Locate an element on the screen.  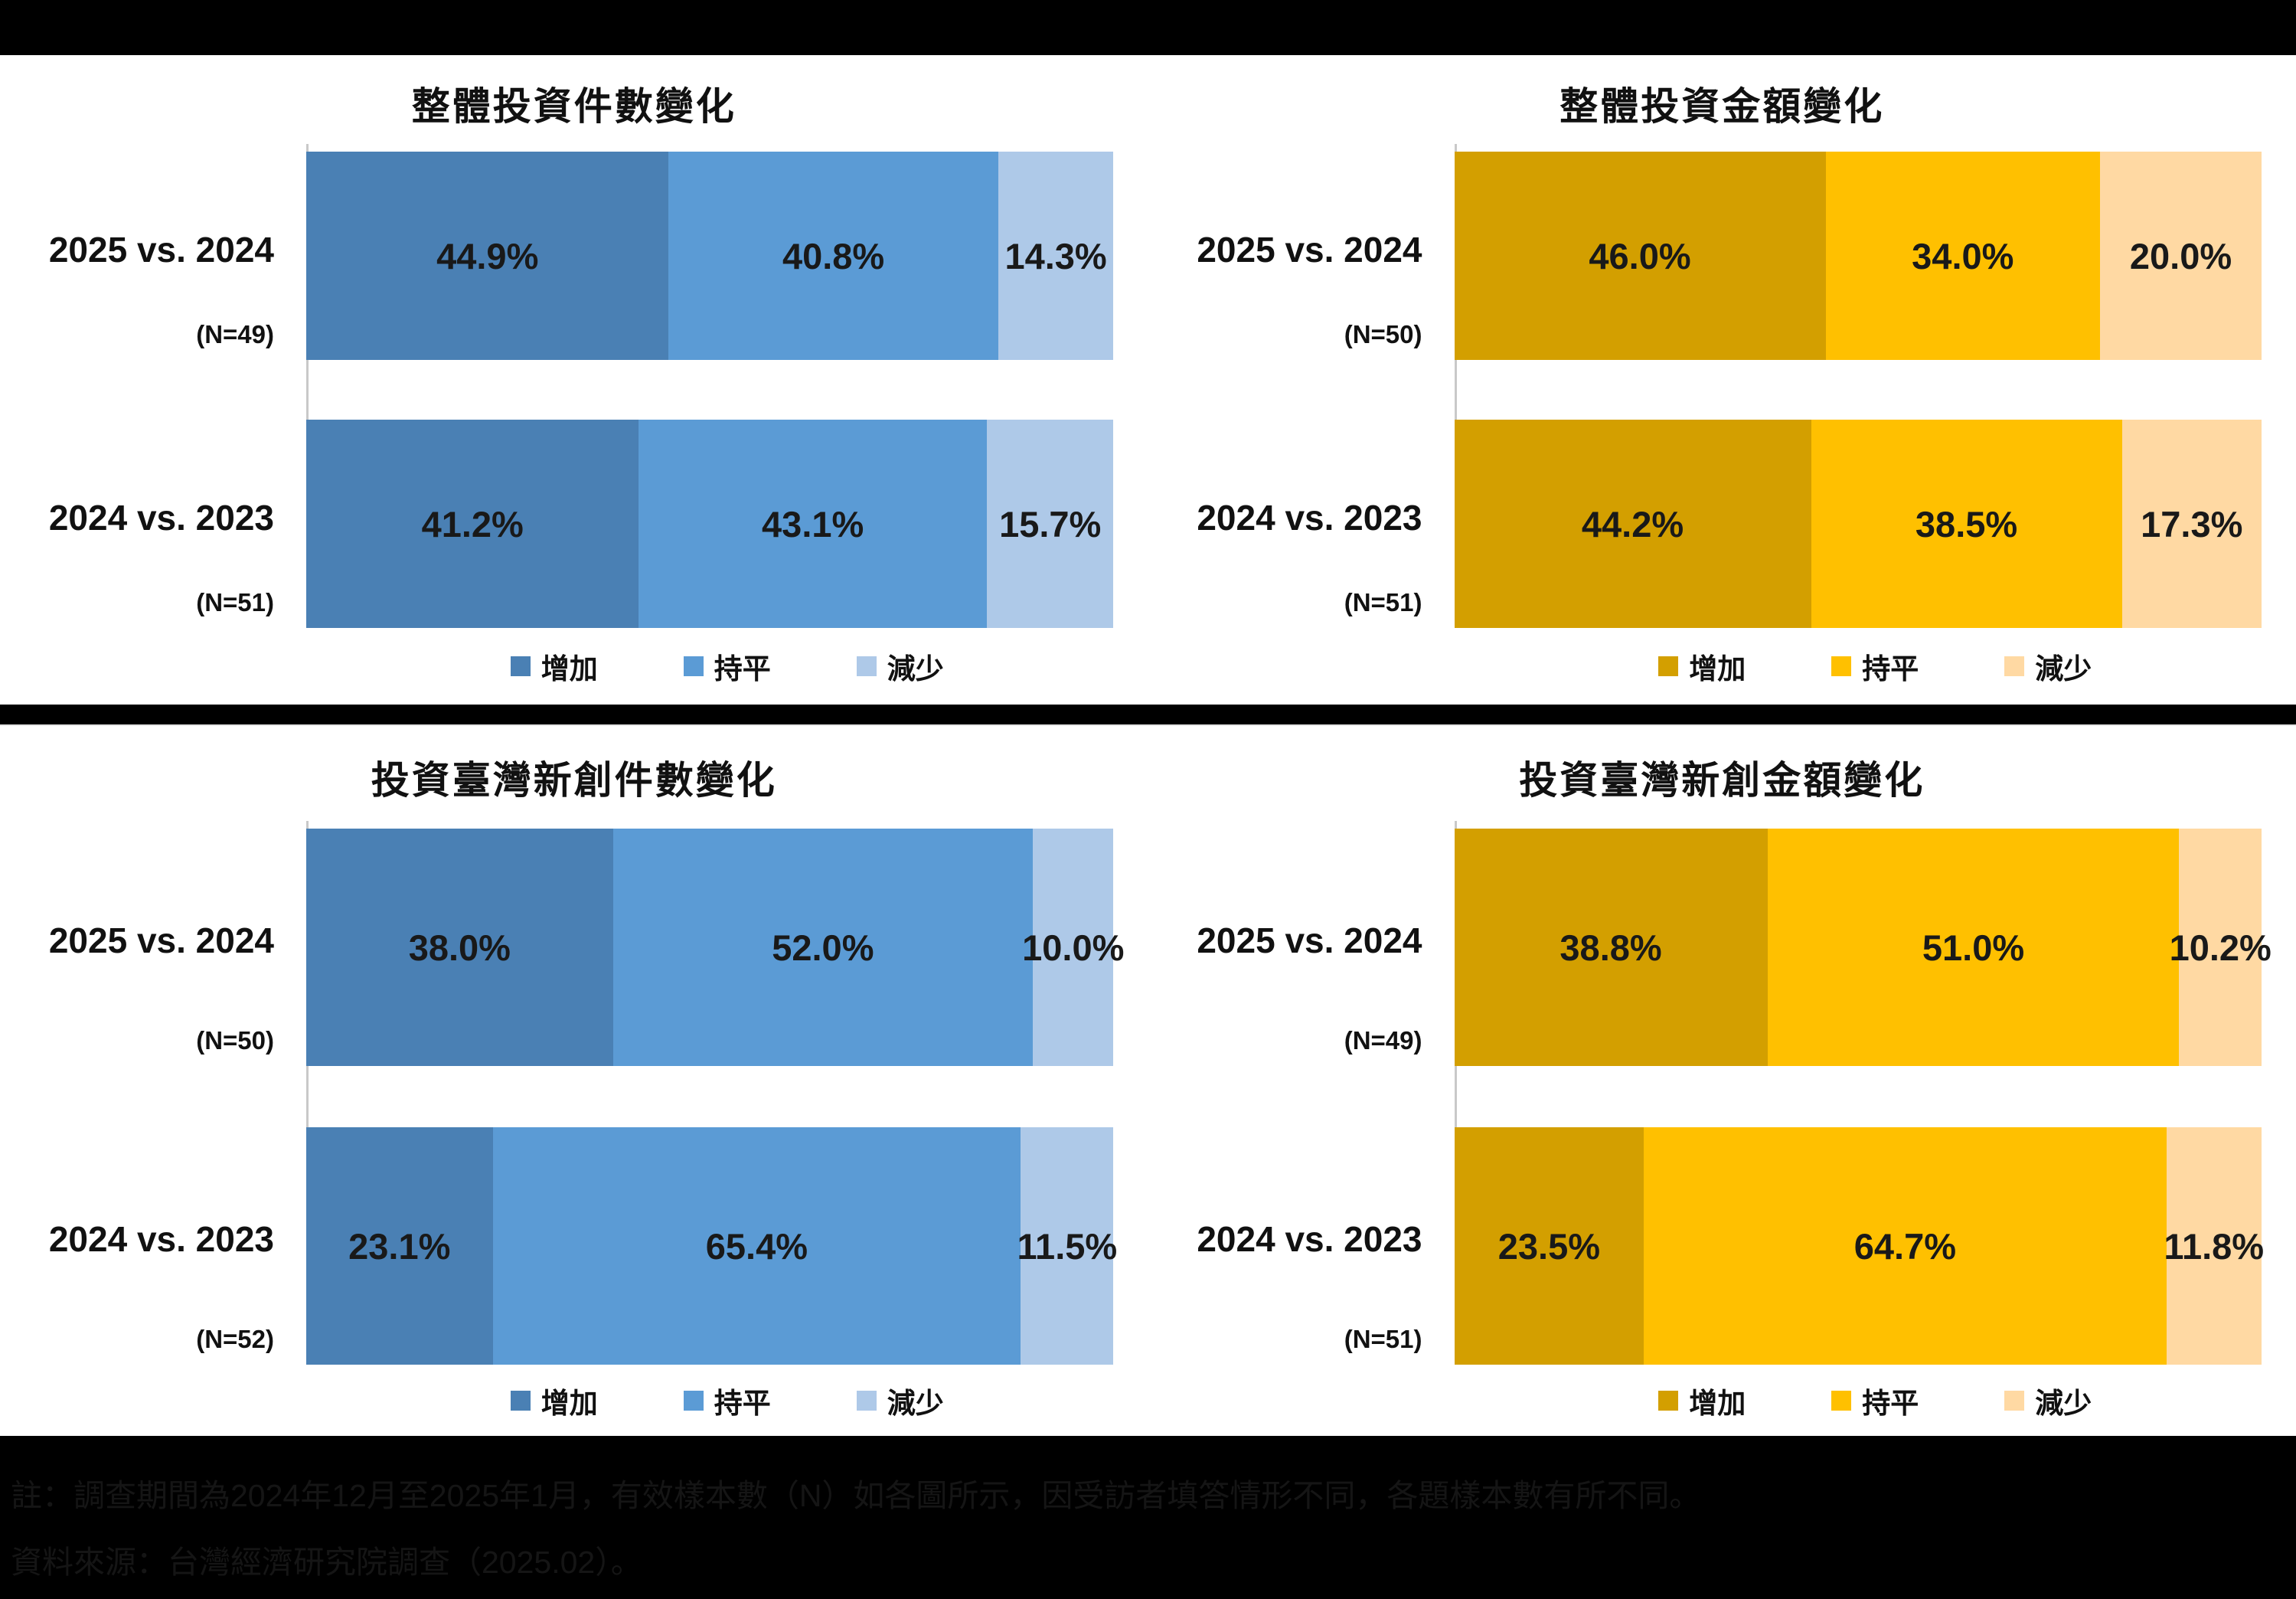
bar-segment-increase: 44.9% is located at coordinates (487, 256).